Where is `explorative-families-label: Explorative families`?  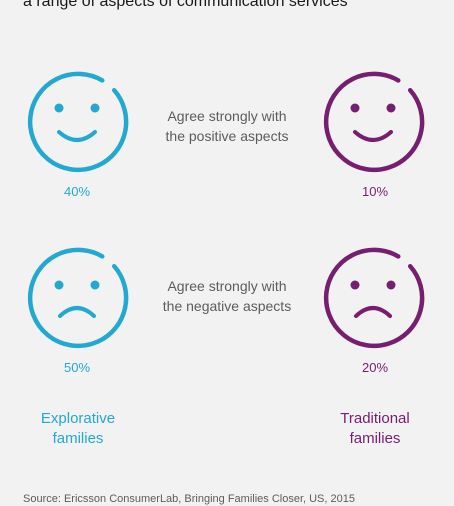 explorative-families-label: Explorative families is located at coordinates (78, 429).